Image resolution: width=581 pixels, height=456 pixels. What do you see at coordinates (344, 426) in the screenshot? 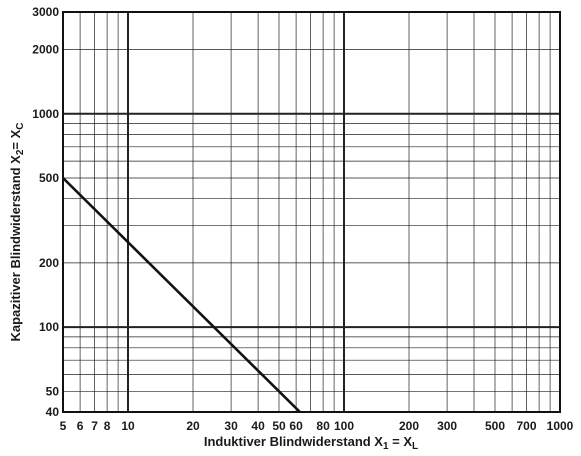
I see `x-tick-label: 100` at bounding box center [344, 426].